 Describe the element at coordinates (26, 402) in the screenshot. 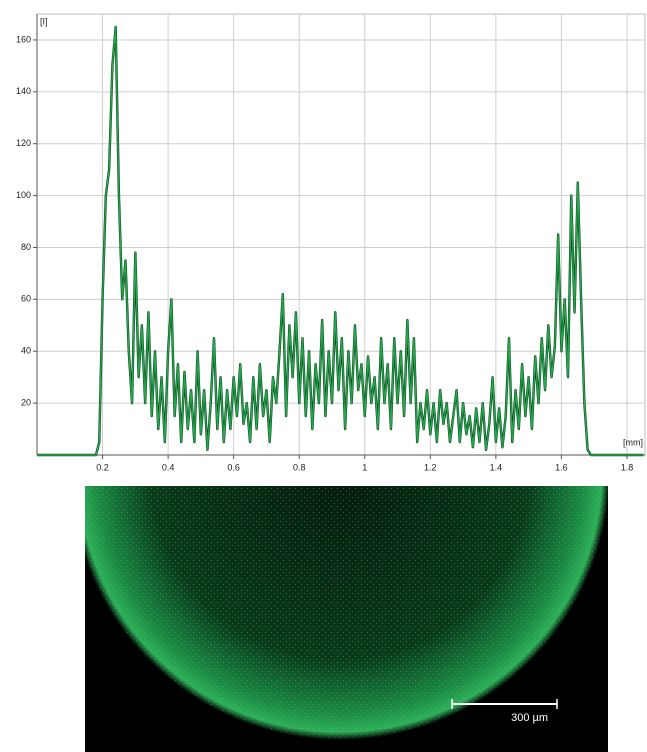

I see `y-tick-label: 20` at that location.